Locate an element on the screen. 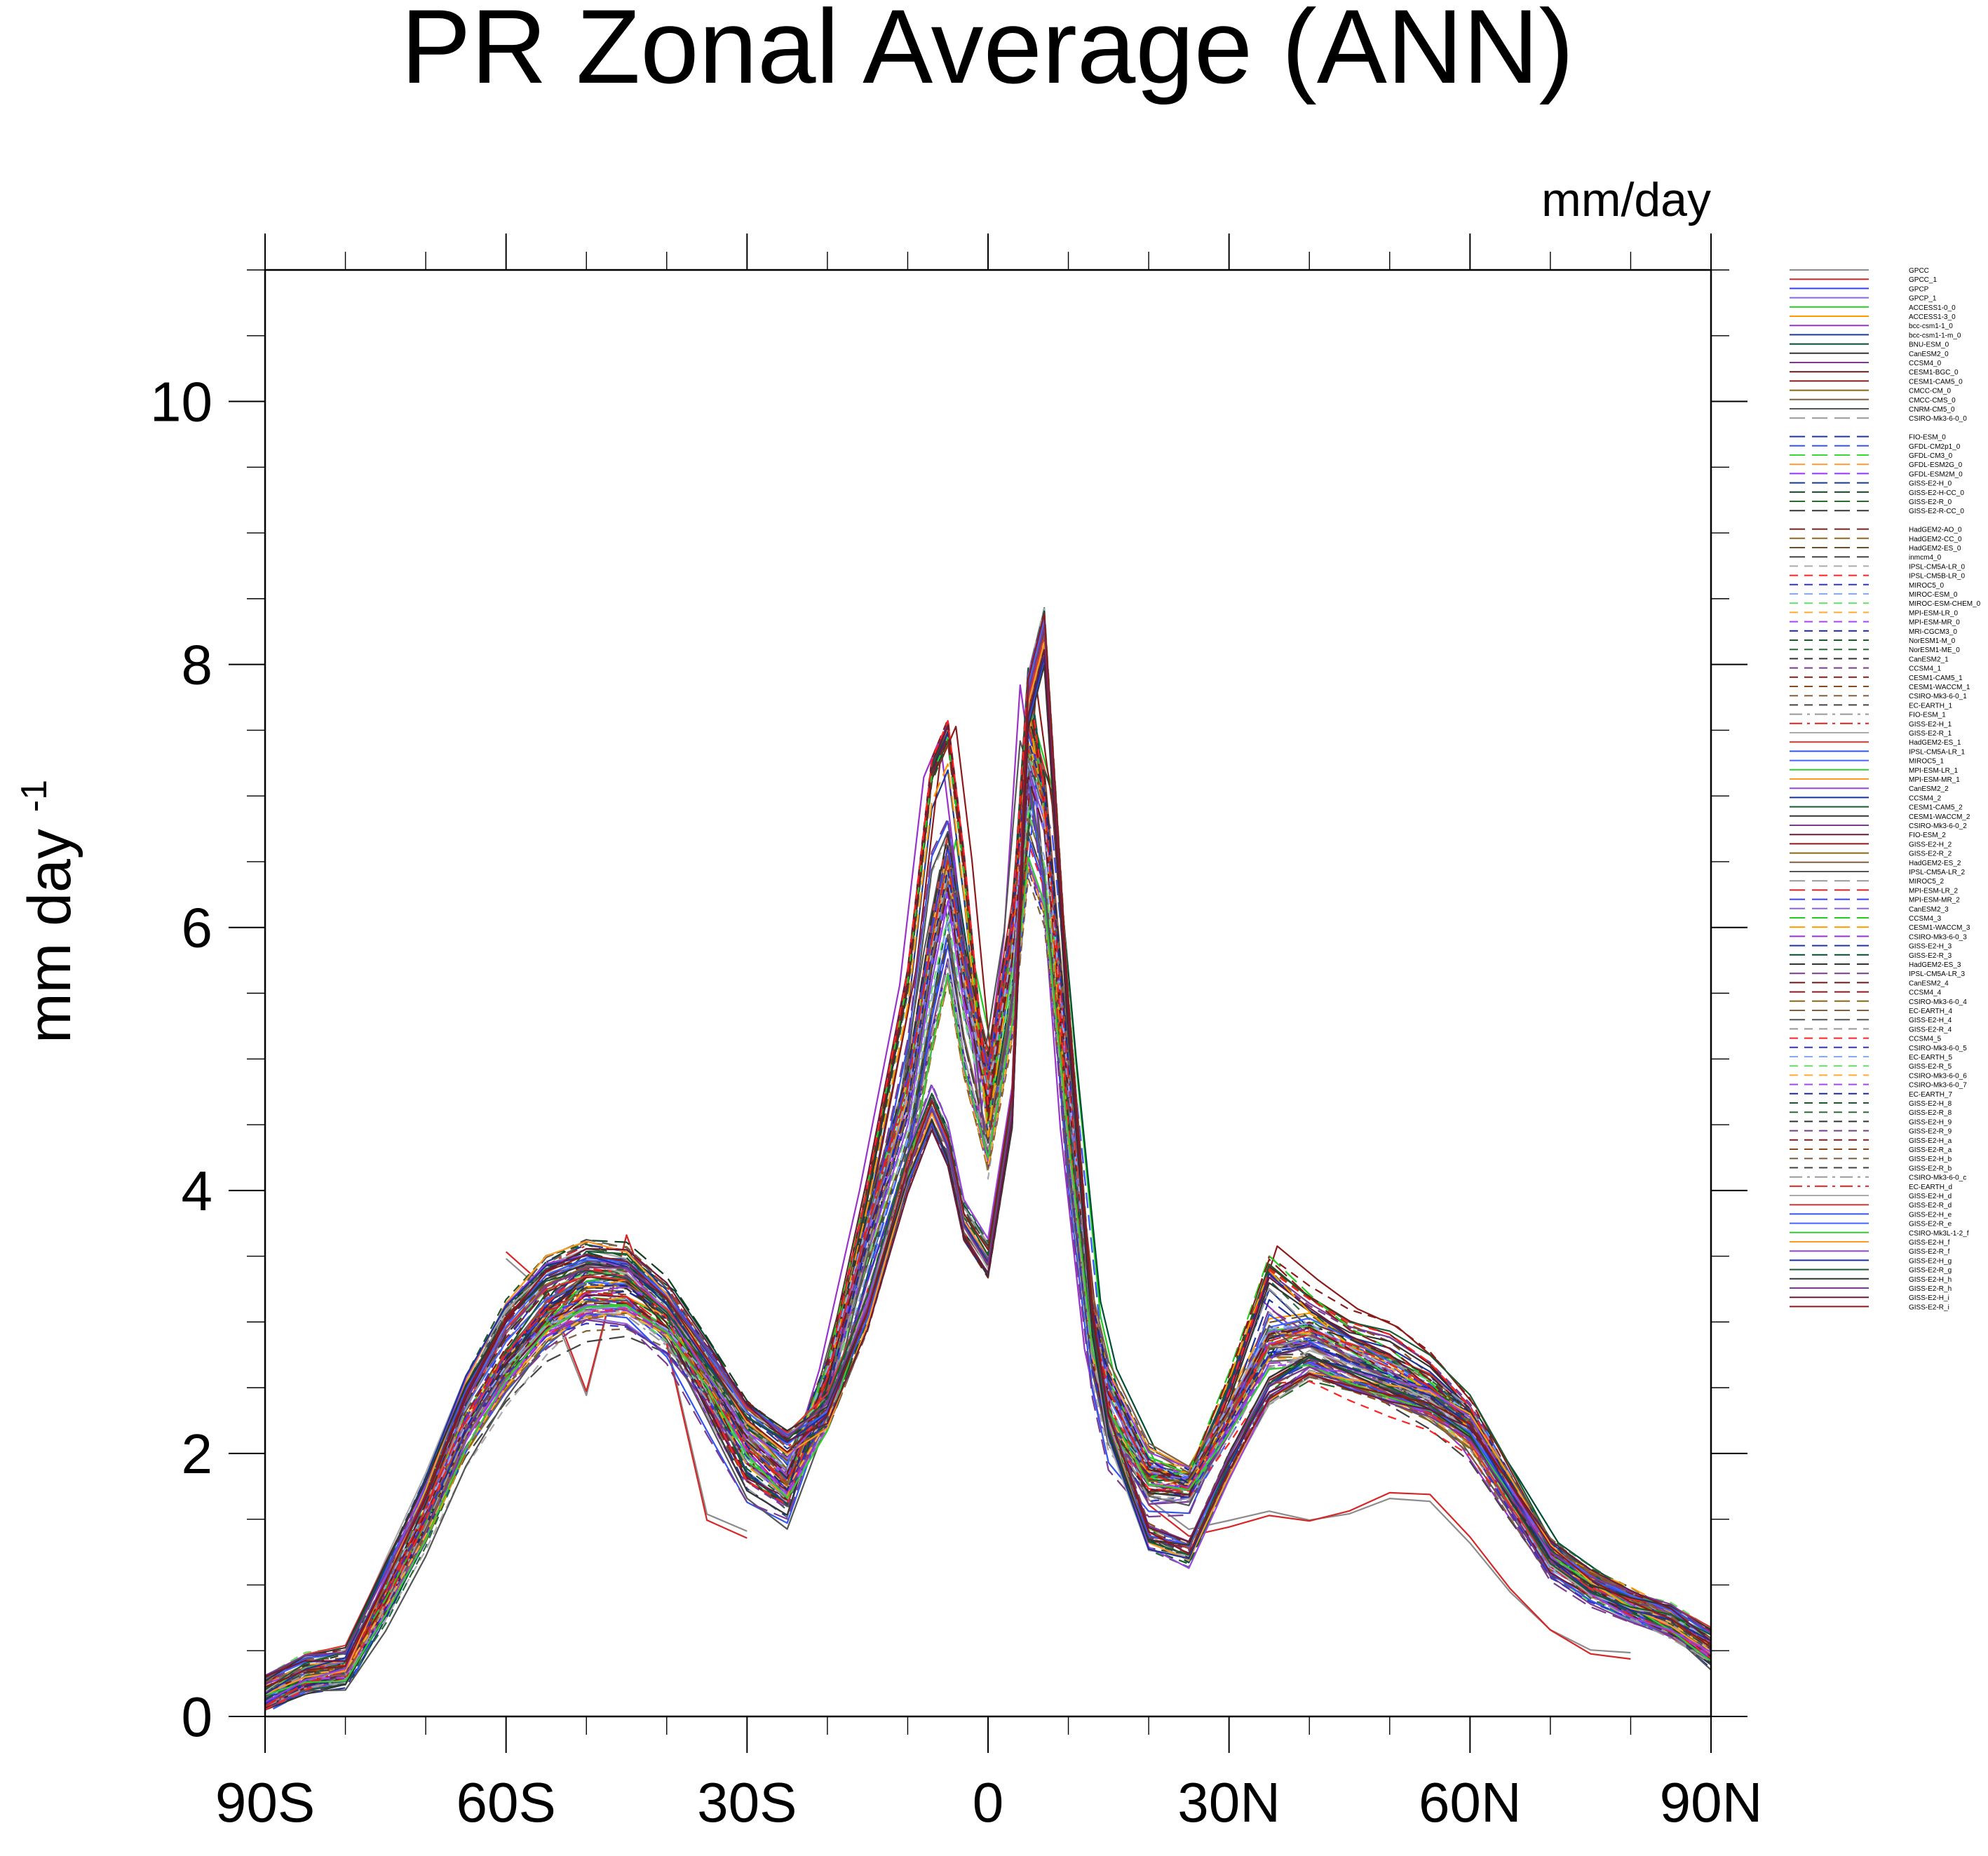 The image size is (1988, 1856). legend-label: GFDL-ESM2M_0 is located at coordinates (1936, 474).